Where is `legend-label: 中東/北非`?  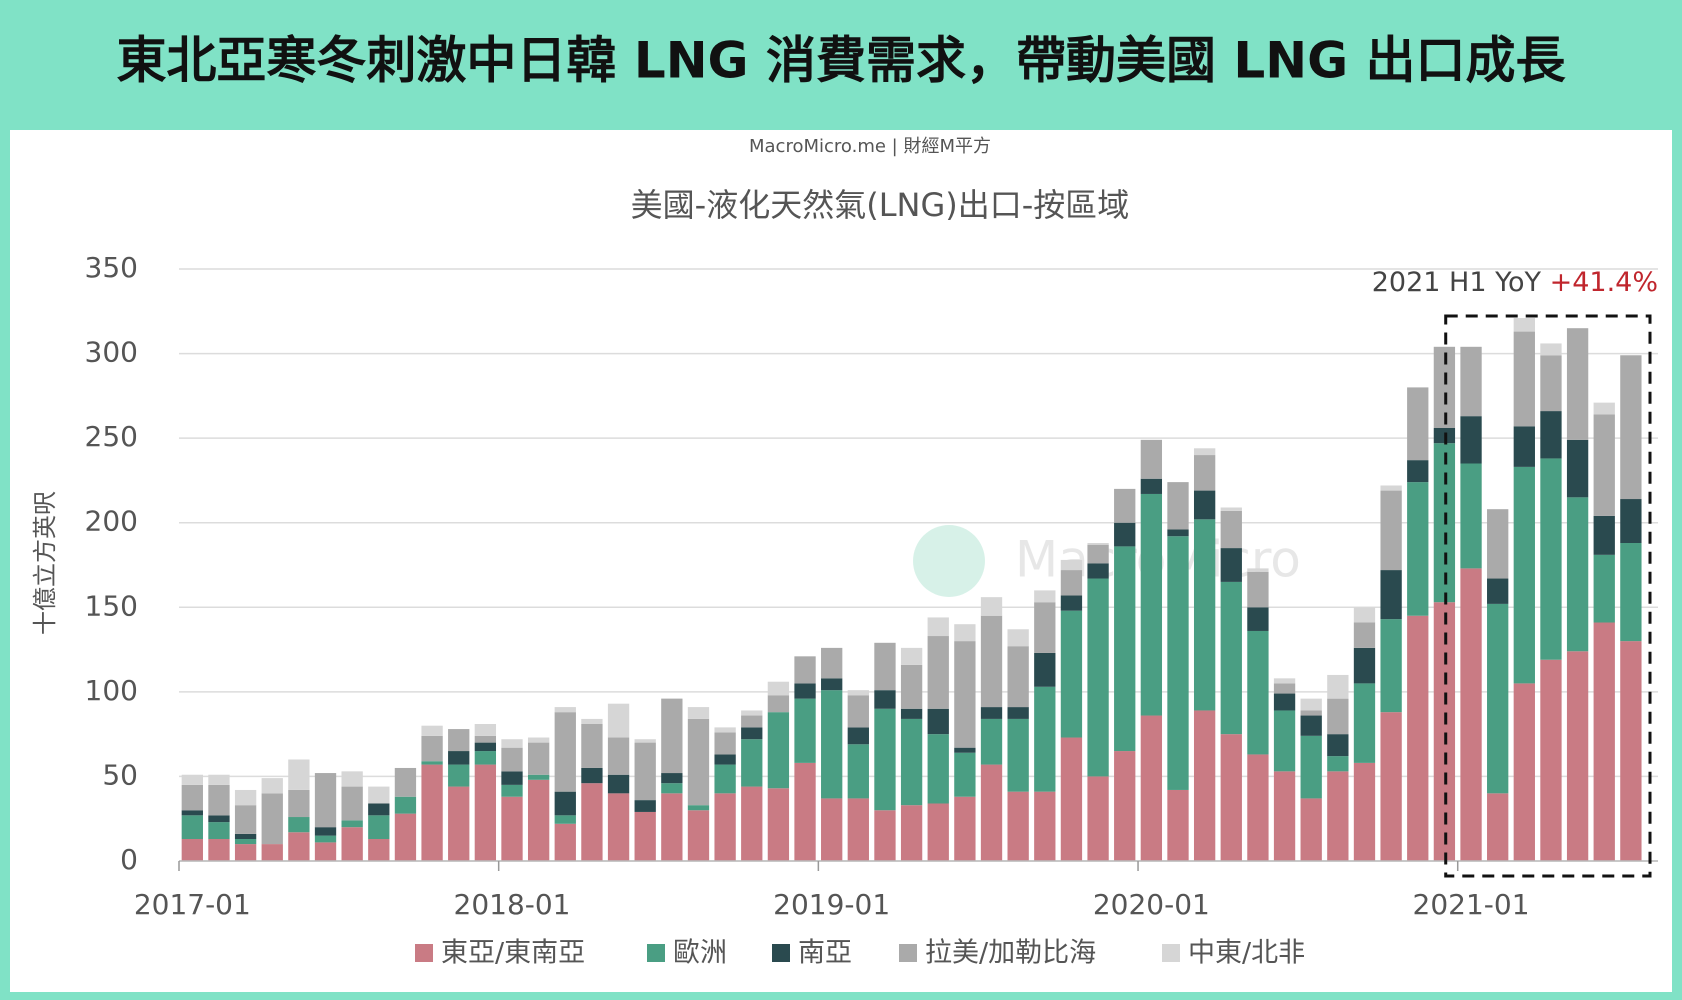 legend-label: 中東/北非 is located at coordinates (1246, 953).